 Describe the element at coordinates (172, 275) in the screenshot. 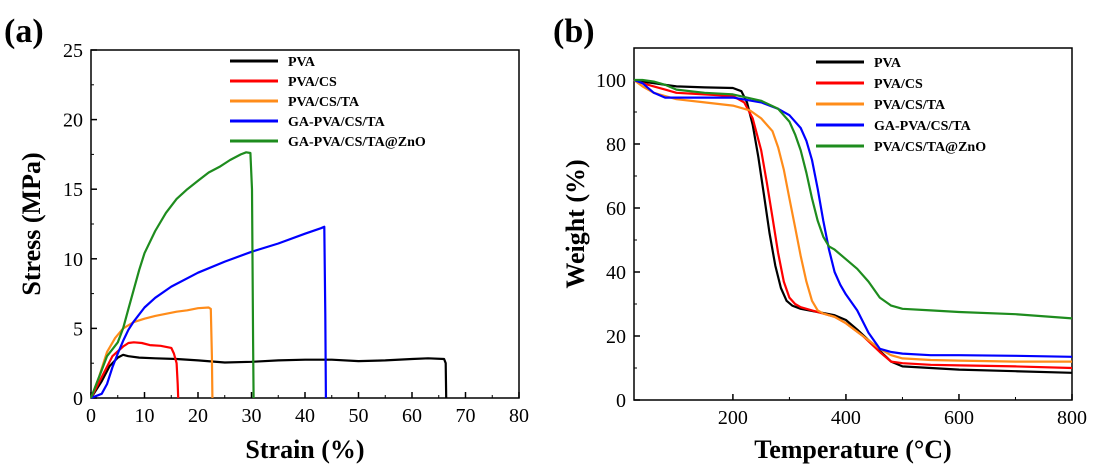

I see `series-line-ga-pva-cs-ta-zno` at that location.